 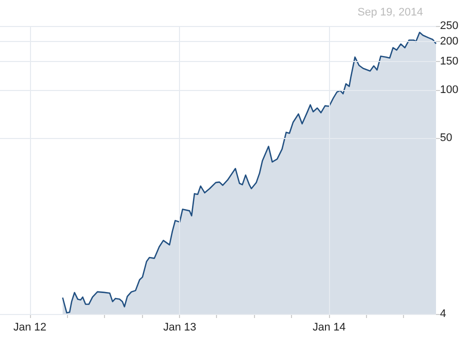 I want to click on y-tick-label: 250, so click(x=449, y=26).